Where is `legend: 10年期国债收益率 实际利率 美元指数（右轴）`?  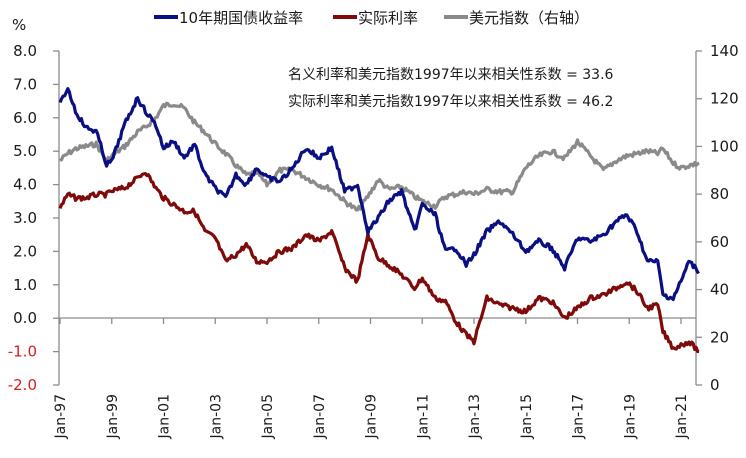 legend: 10年期国债收益率 实际利率 美元指数（右轴） is located at coordinates (371, 18).